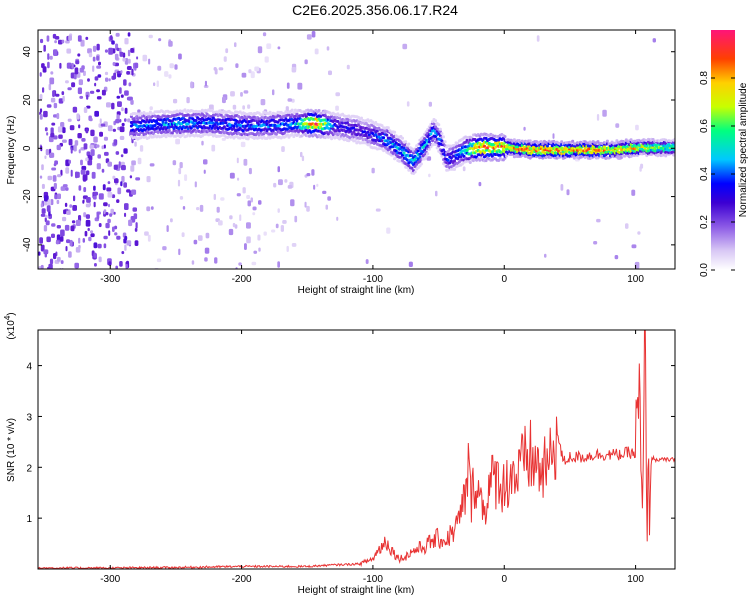 The image size is (750, 600). Describe the element at coordinates (743, 149) in the screenshot. I see `colorbar-label: Normalized spectral amplitude` at that location.